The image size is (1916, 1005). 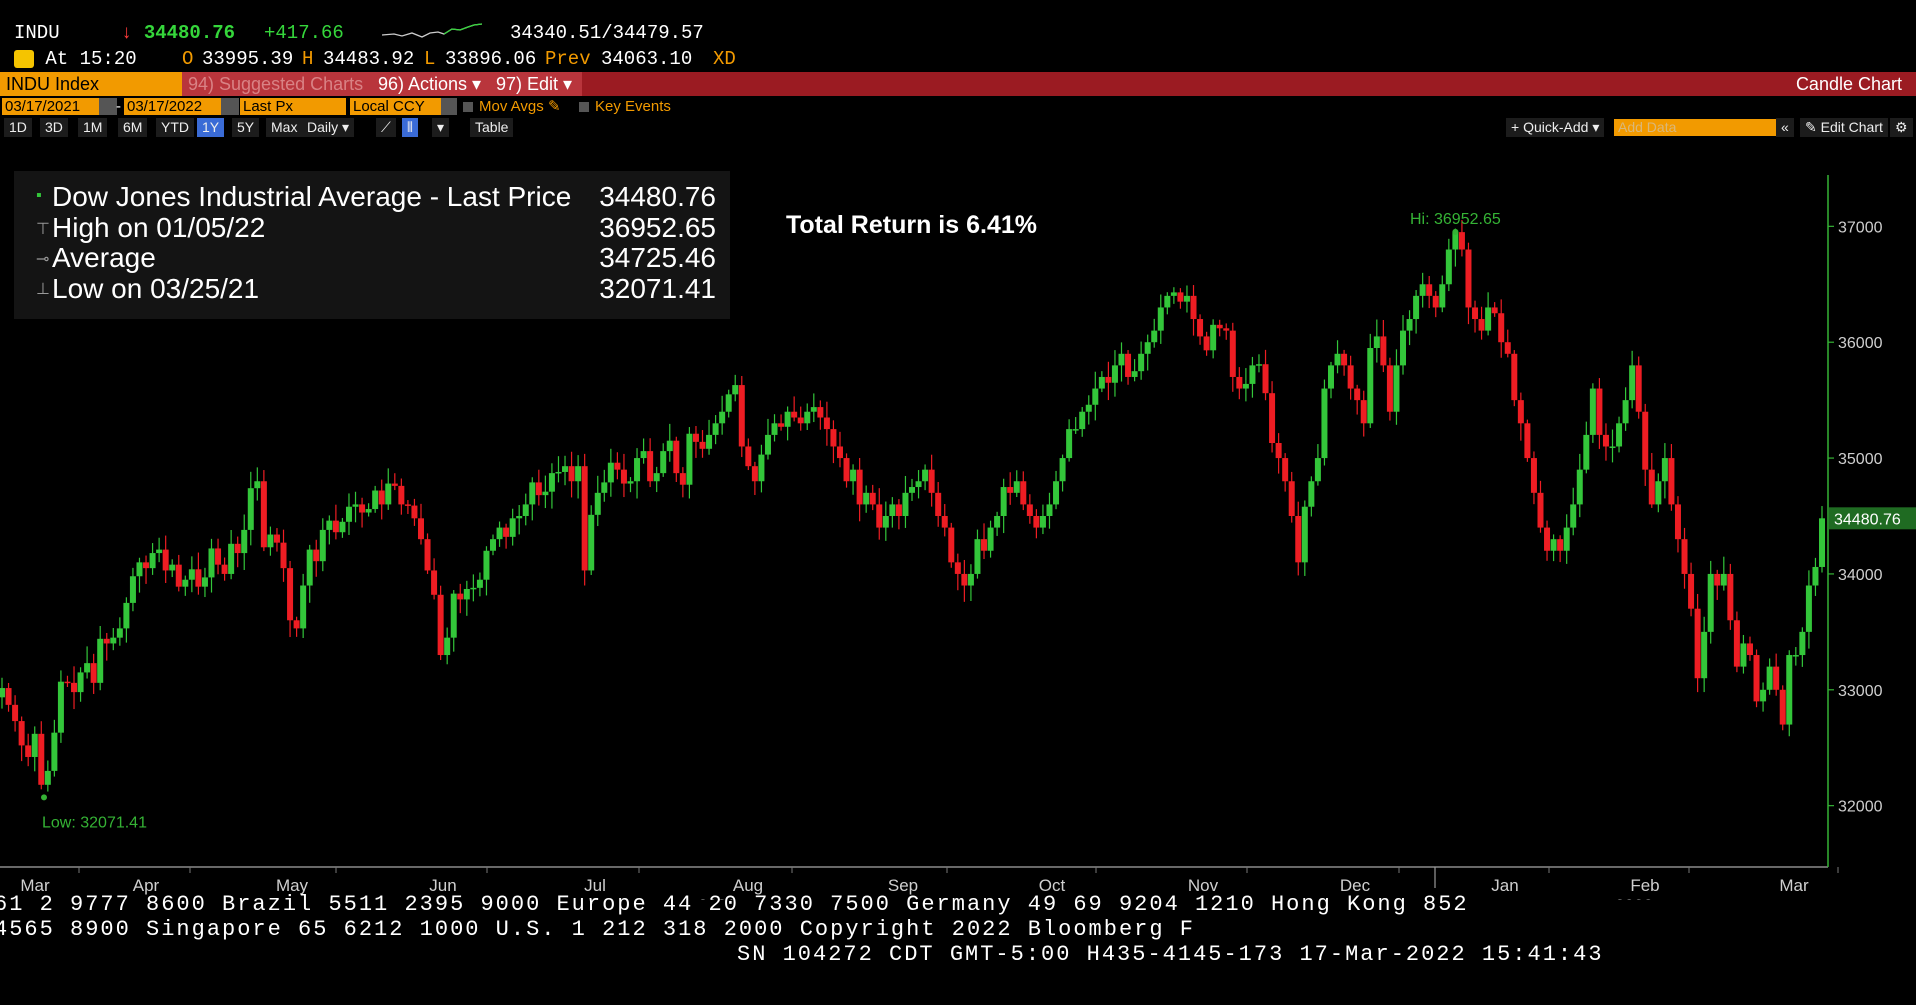 What do you see at coordinates (173, 106) in the screenshot?
I see `end-date-field: 03/17/2022` at bounding box center [173, 106].